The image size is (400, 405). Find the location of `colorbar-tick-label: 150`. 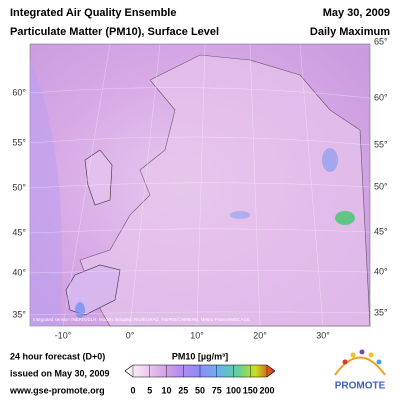

colorbar-tick-label: 150 is located at coordinates (250, 390).